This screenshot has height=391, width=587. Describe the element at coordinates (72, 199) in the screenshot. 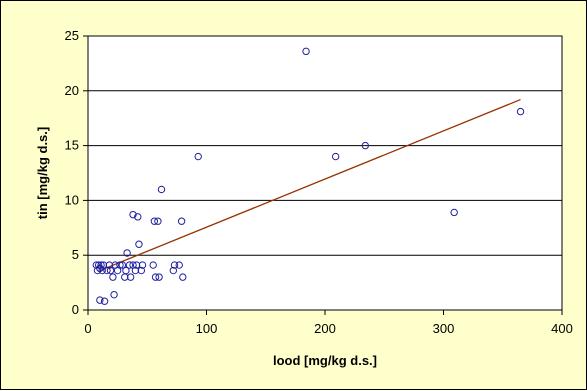

I see `y-tick-label-10: 10` at that location.